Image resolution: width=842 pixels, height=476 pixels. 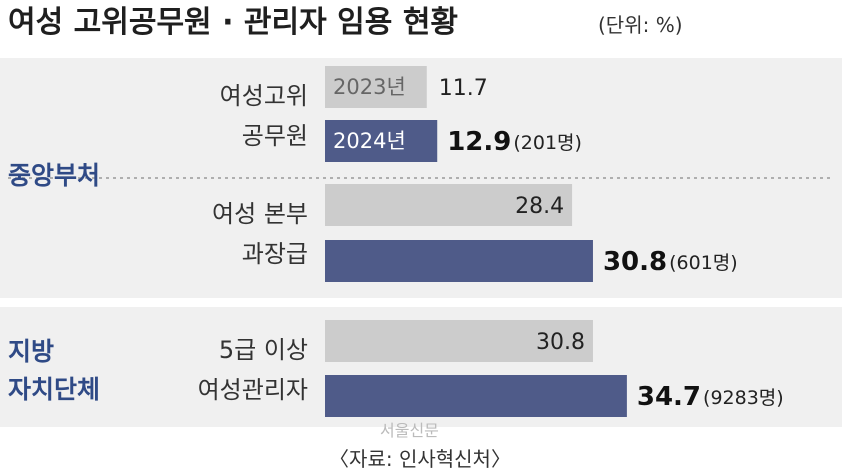 I want to click on source-note: 〈자료: 인사혁신처〉, so click(x=420, y=459).